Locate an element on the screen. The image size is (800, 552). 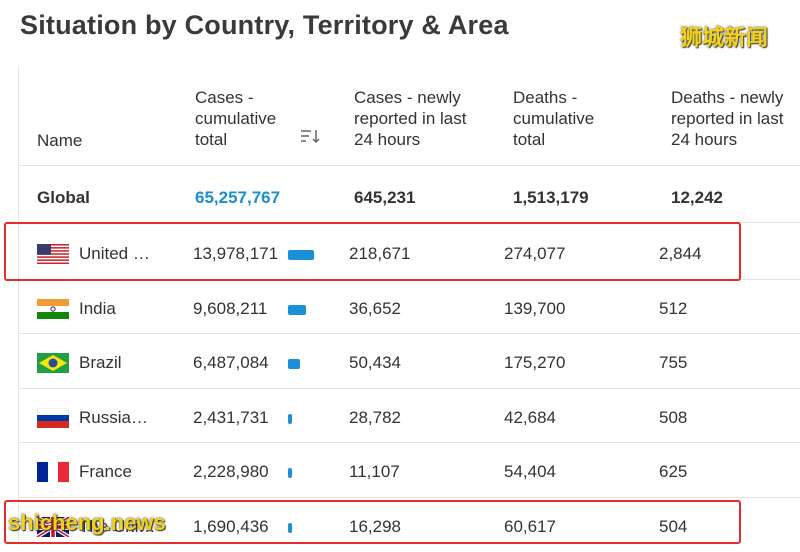
deaths-total: 139,700 is located at coordinates (534, 309).